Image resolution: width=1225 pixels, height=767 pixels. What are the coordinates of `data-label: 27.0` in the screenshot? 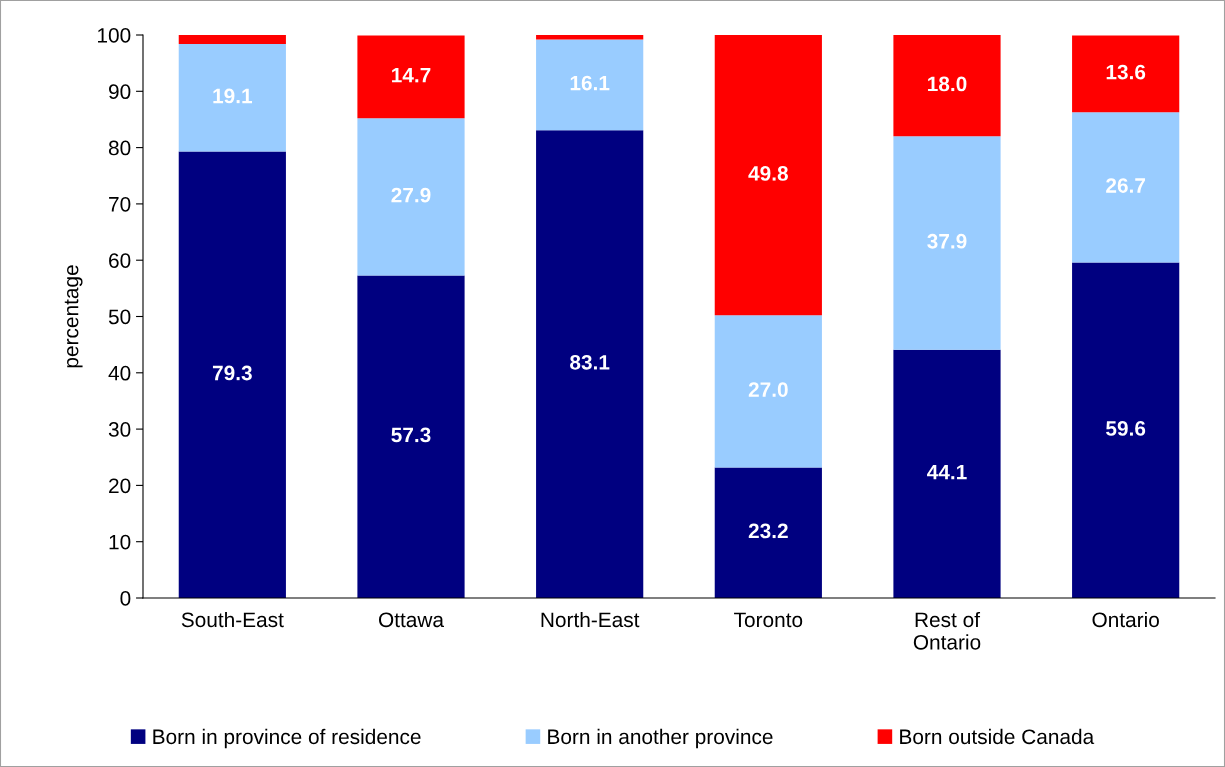 It's located at (768, 389).